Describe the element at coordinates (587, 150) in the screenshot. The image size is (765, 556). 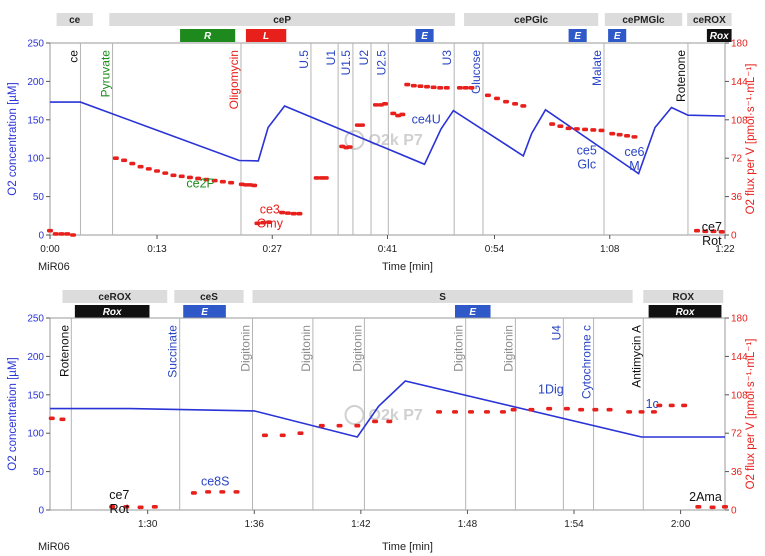
I see `annotation-text: ce5` at that location.